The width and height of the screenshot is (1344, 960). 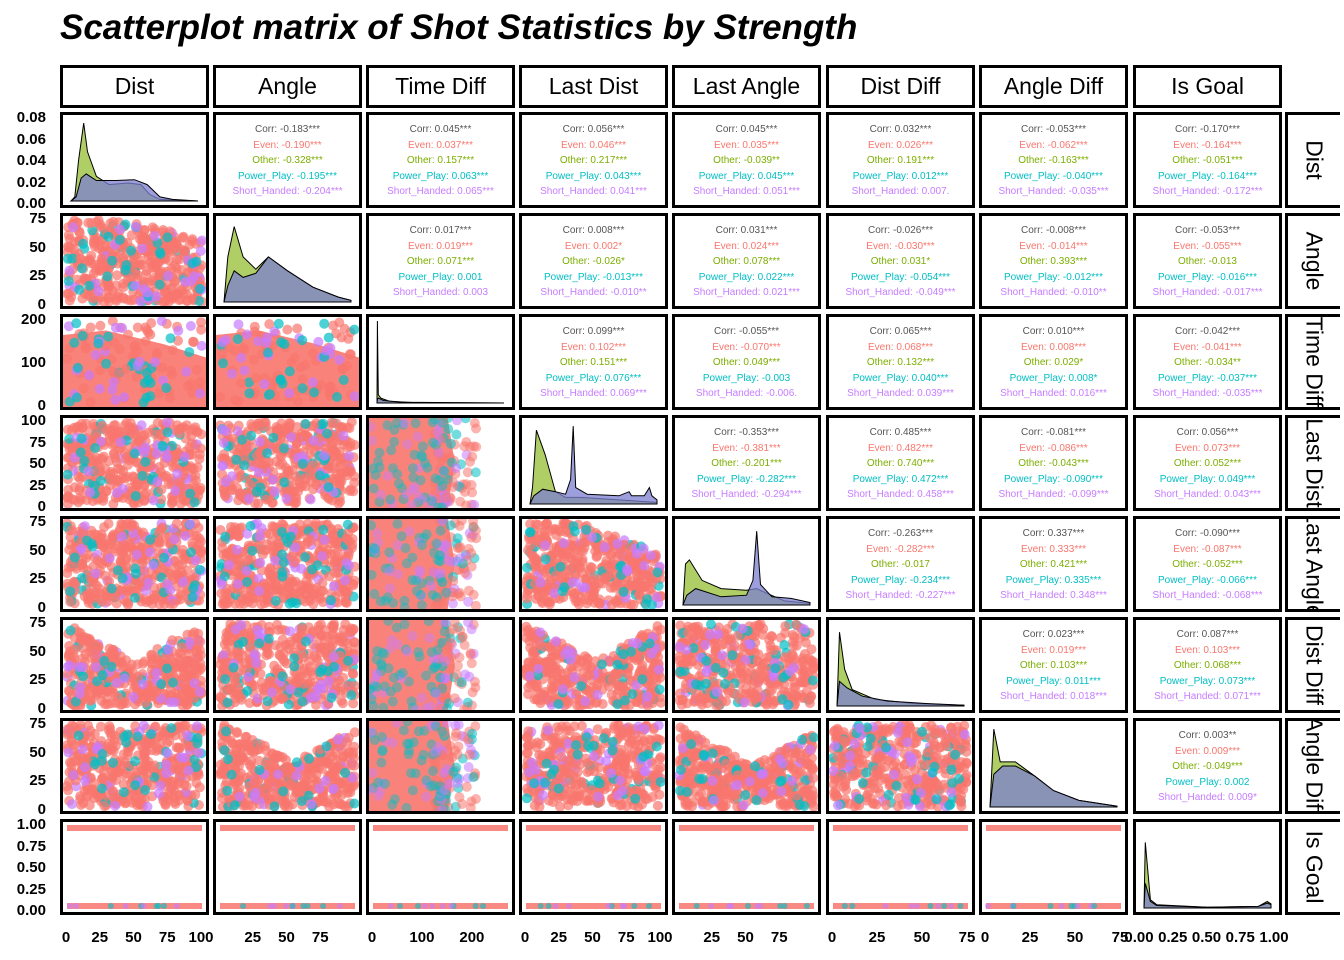 I want to click on y-tick-label: 0.06, so click(x=31, y=139).